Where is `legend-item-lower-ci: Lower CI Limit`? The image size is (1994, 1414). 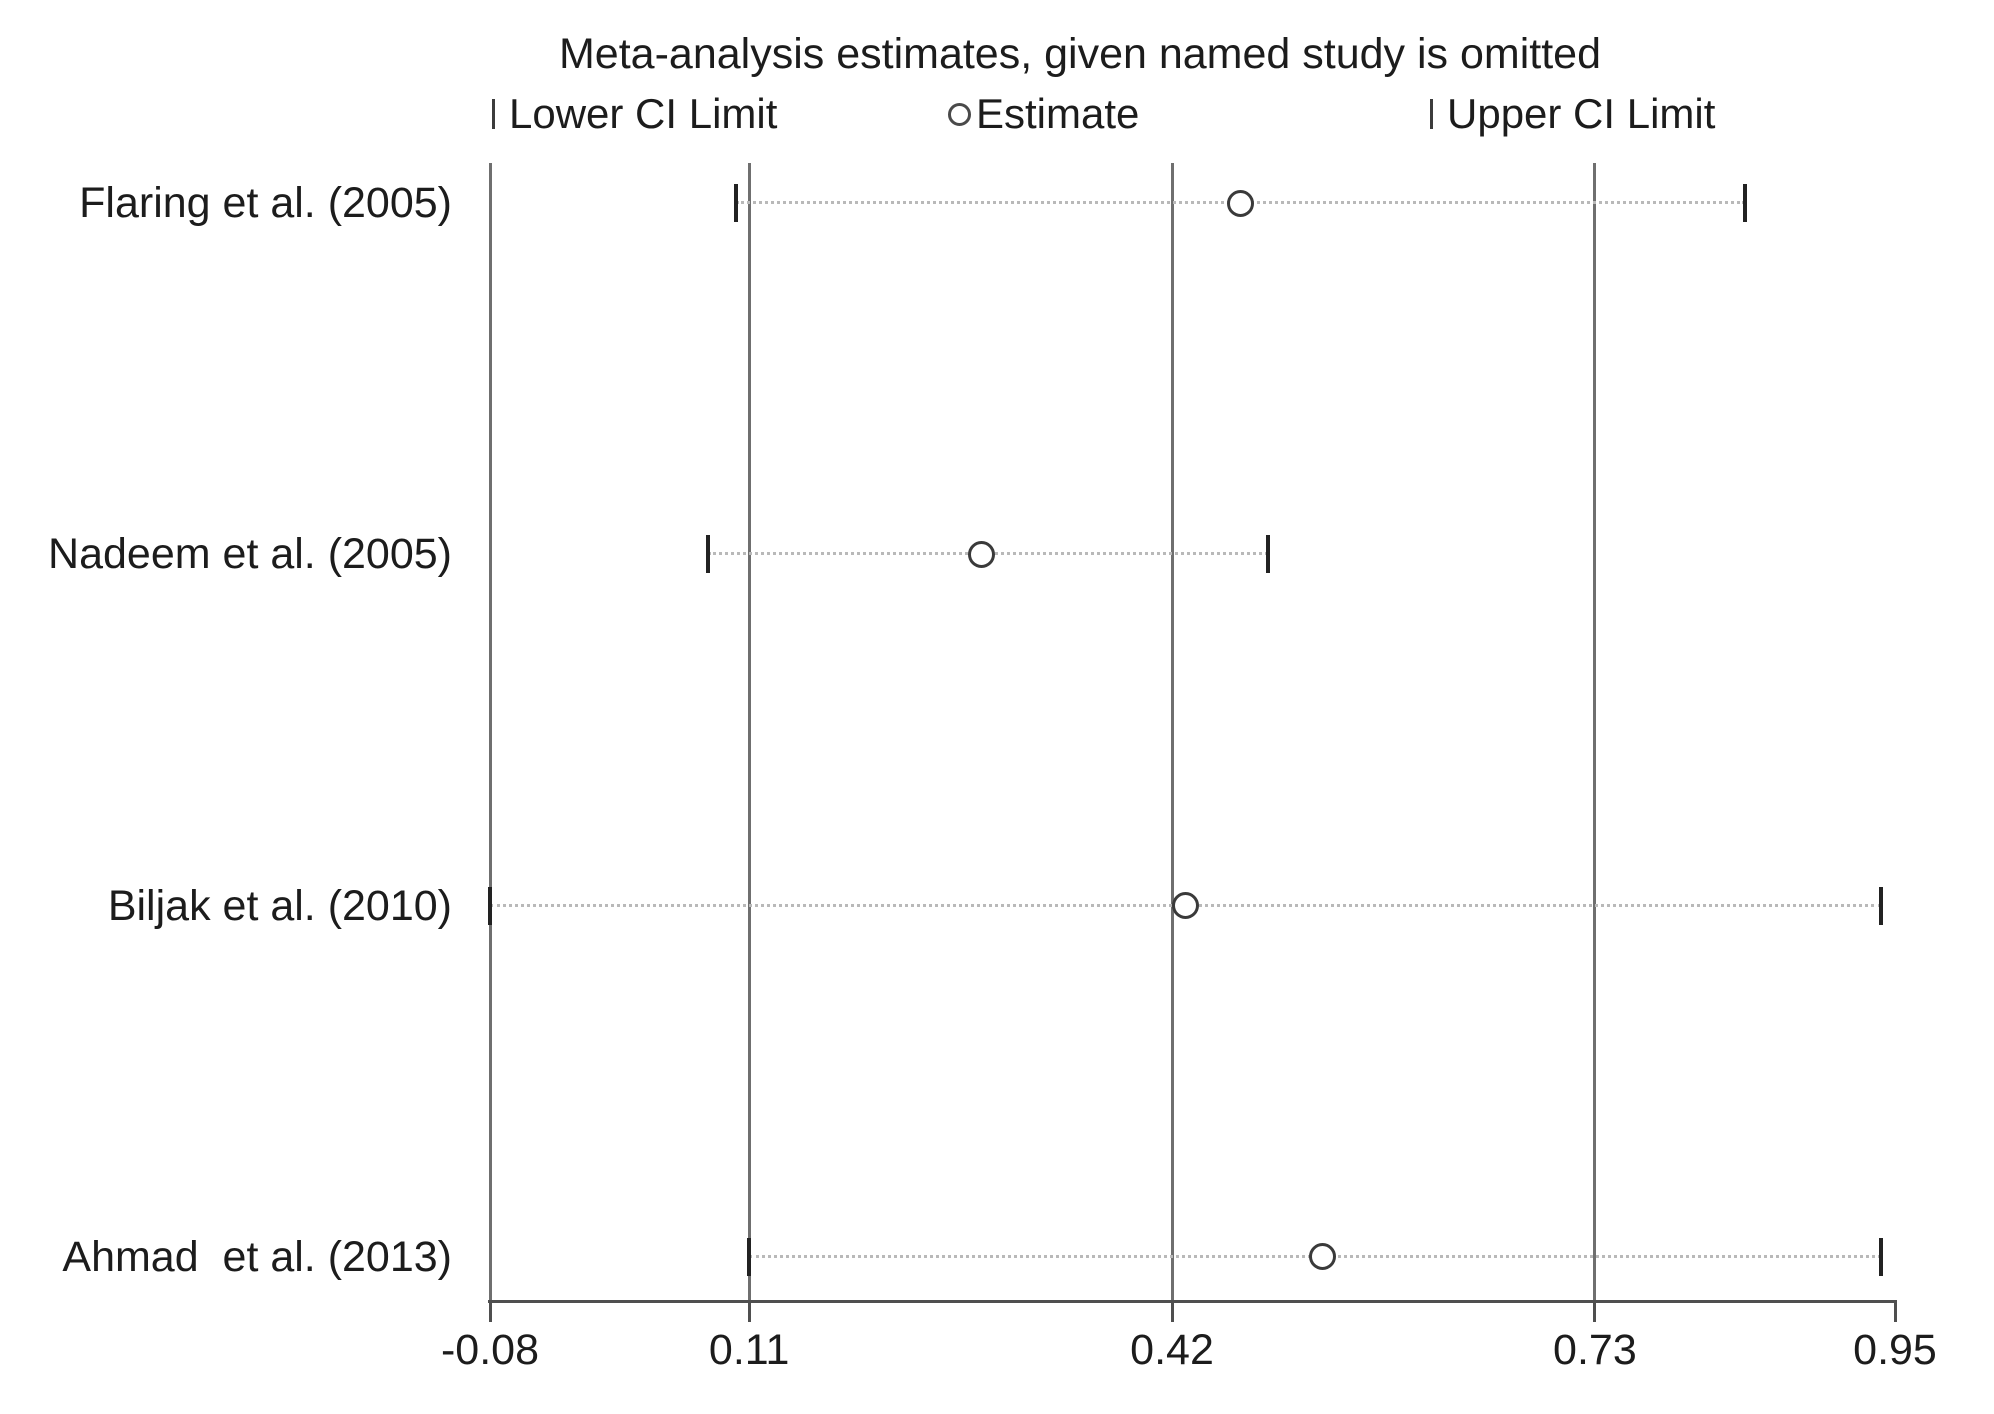 legend-item-lower-ci: Lower CI Limit is located at coordinates (635, 113).